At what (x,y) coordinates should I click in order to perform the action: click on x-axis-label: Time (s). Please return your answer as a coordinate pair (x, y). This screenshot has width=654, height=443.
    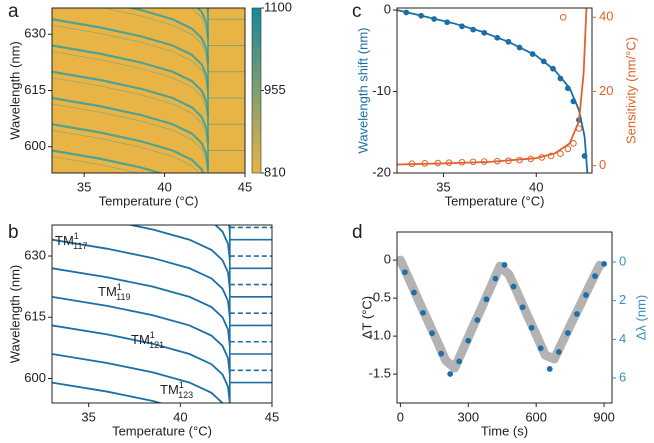
    Looking at the image, I should click on (504, 430).